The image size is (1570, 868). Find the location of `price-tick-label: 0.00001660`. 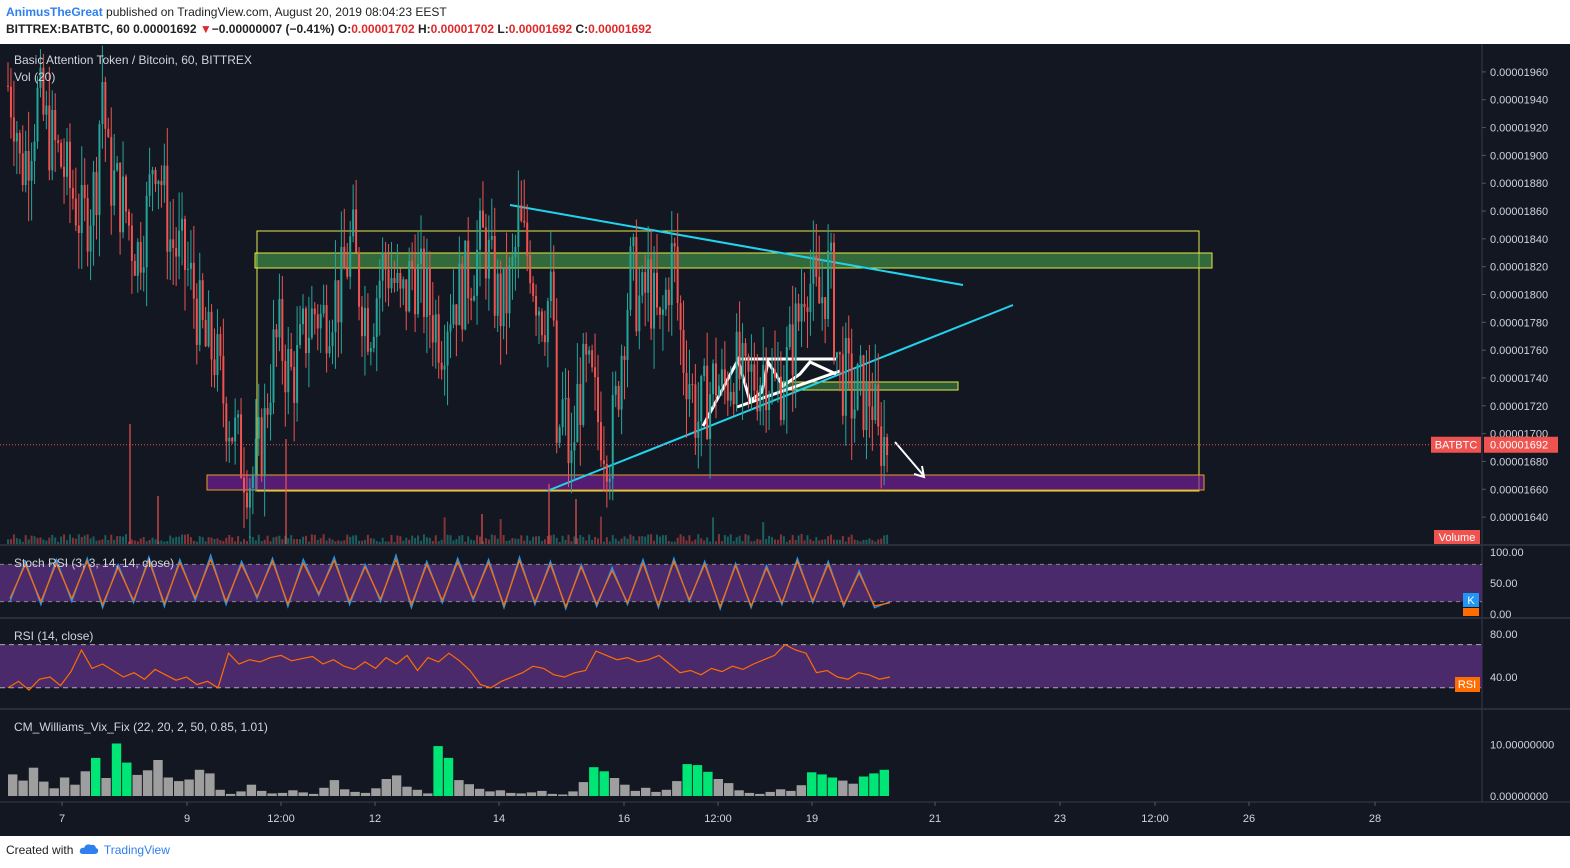

price-tick-label: 0.00001660 is located at coordinates (1519, 490).